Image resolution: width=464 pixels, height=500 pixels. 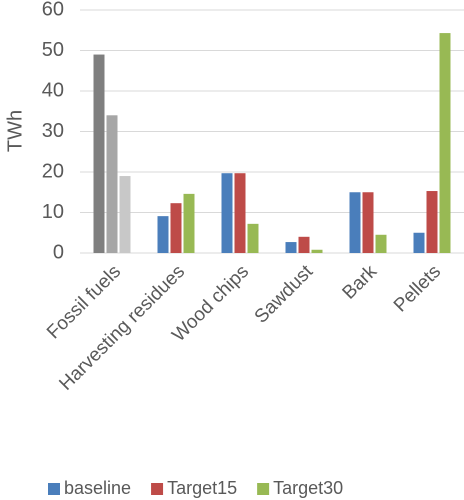 I want to click on x-tick-label: Bark, so click(x=360, y=282).